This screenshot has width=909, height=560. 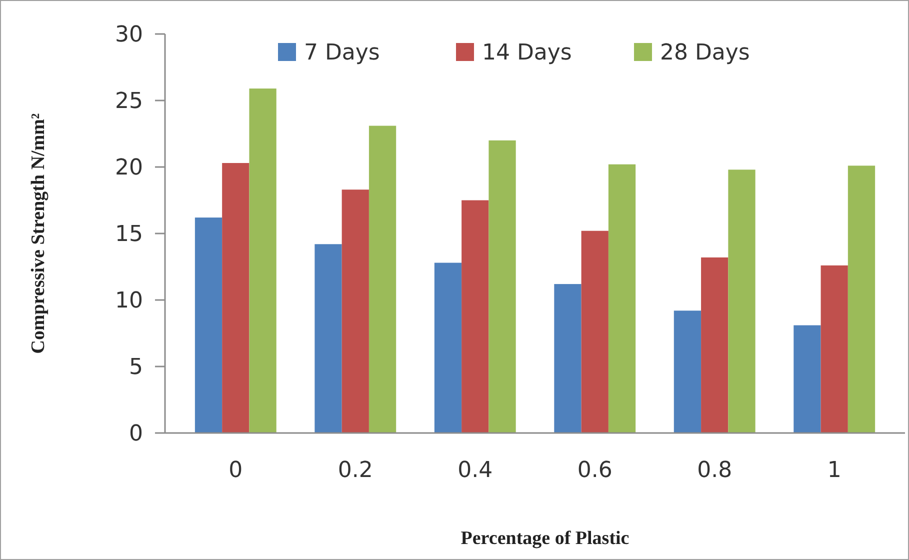 What do you see at coordinates (129, 35) in the screenshot?
I see `y-tick-label: 30` at bounding box center [129, 35].